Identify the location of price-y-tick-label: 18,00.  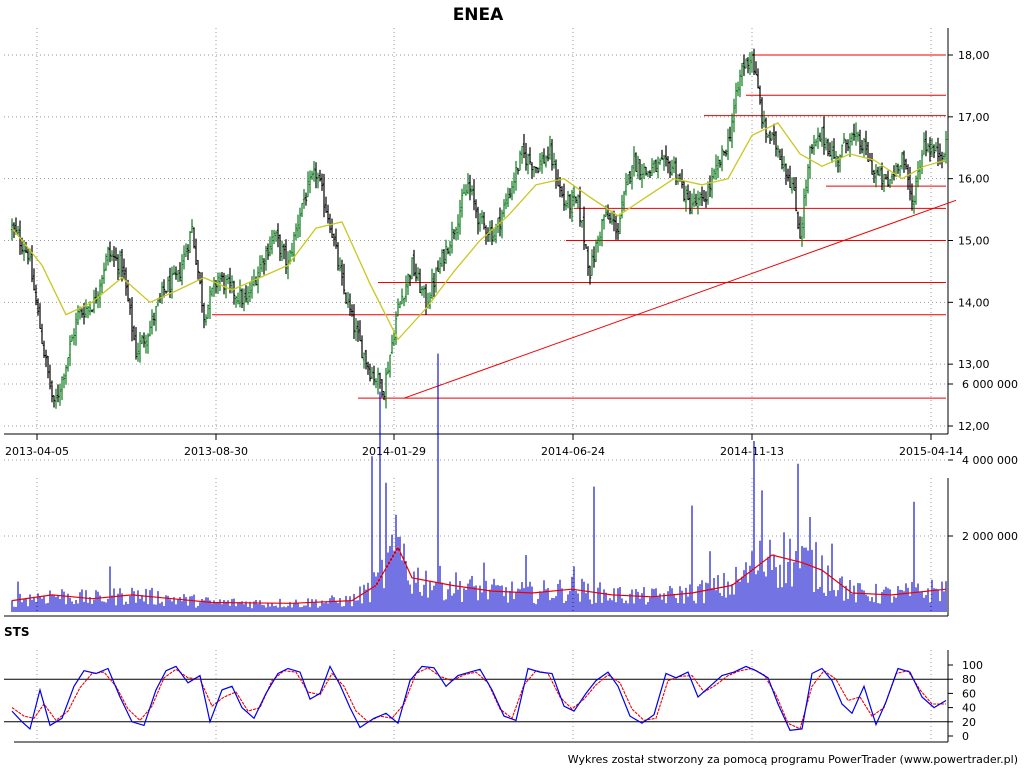
(974, 55).